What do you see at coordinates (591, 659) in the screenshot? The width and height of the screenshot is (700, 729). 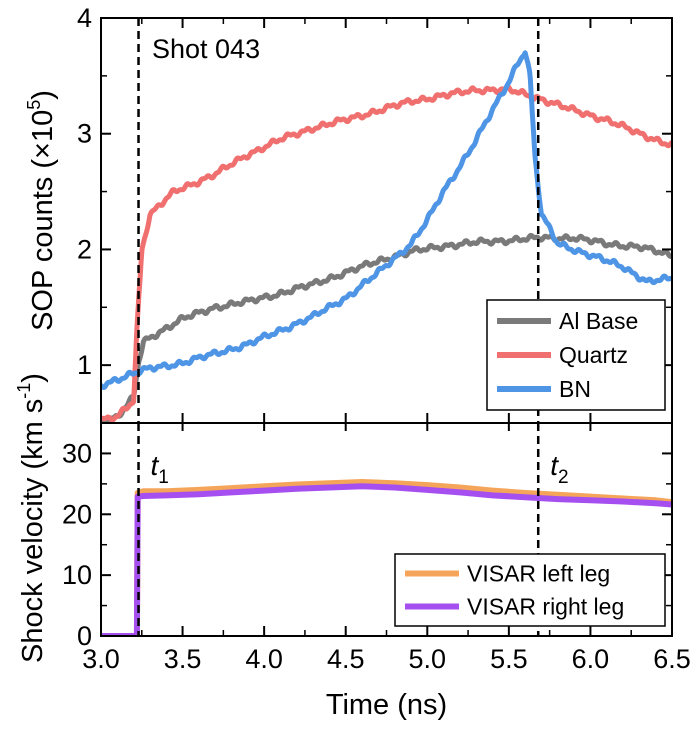 I see `x-tick-label: 6.0` at bounding box center [591, 659].